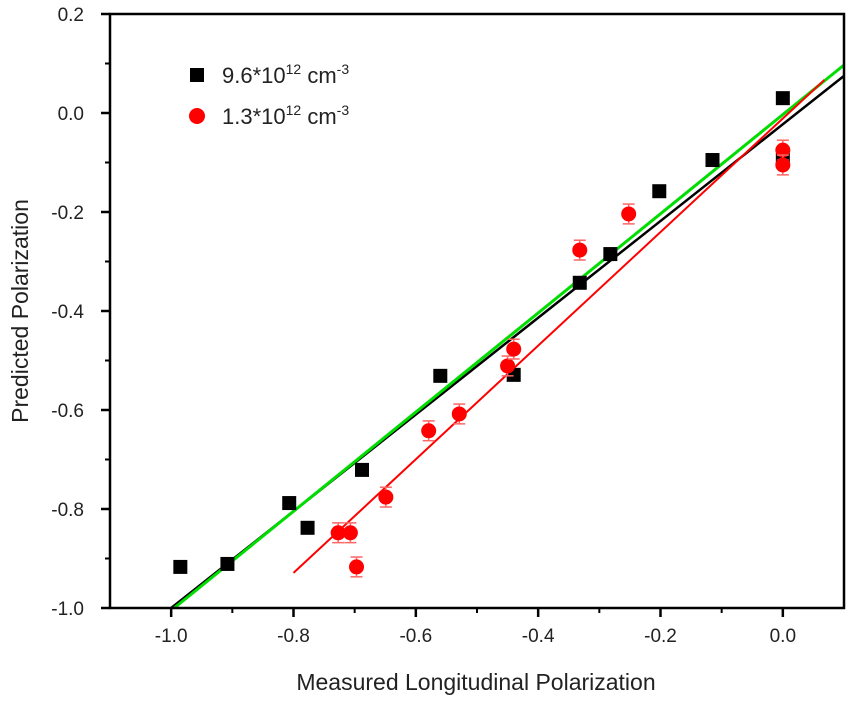 Image resolution: width=861 pixels, height=703 pixels. I want to click on legend-marker-circle, so click(197, 116).